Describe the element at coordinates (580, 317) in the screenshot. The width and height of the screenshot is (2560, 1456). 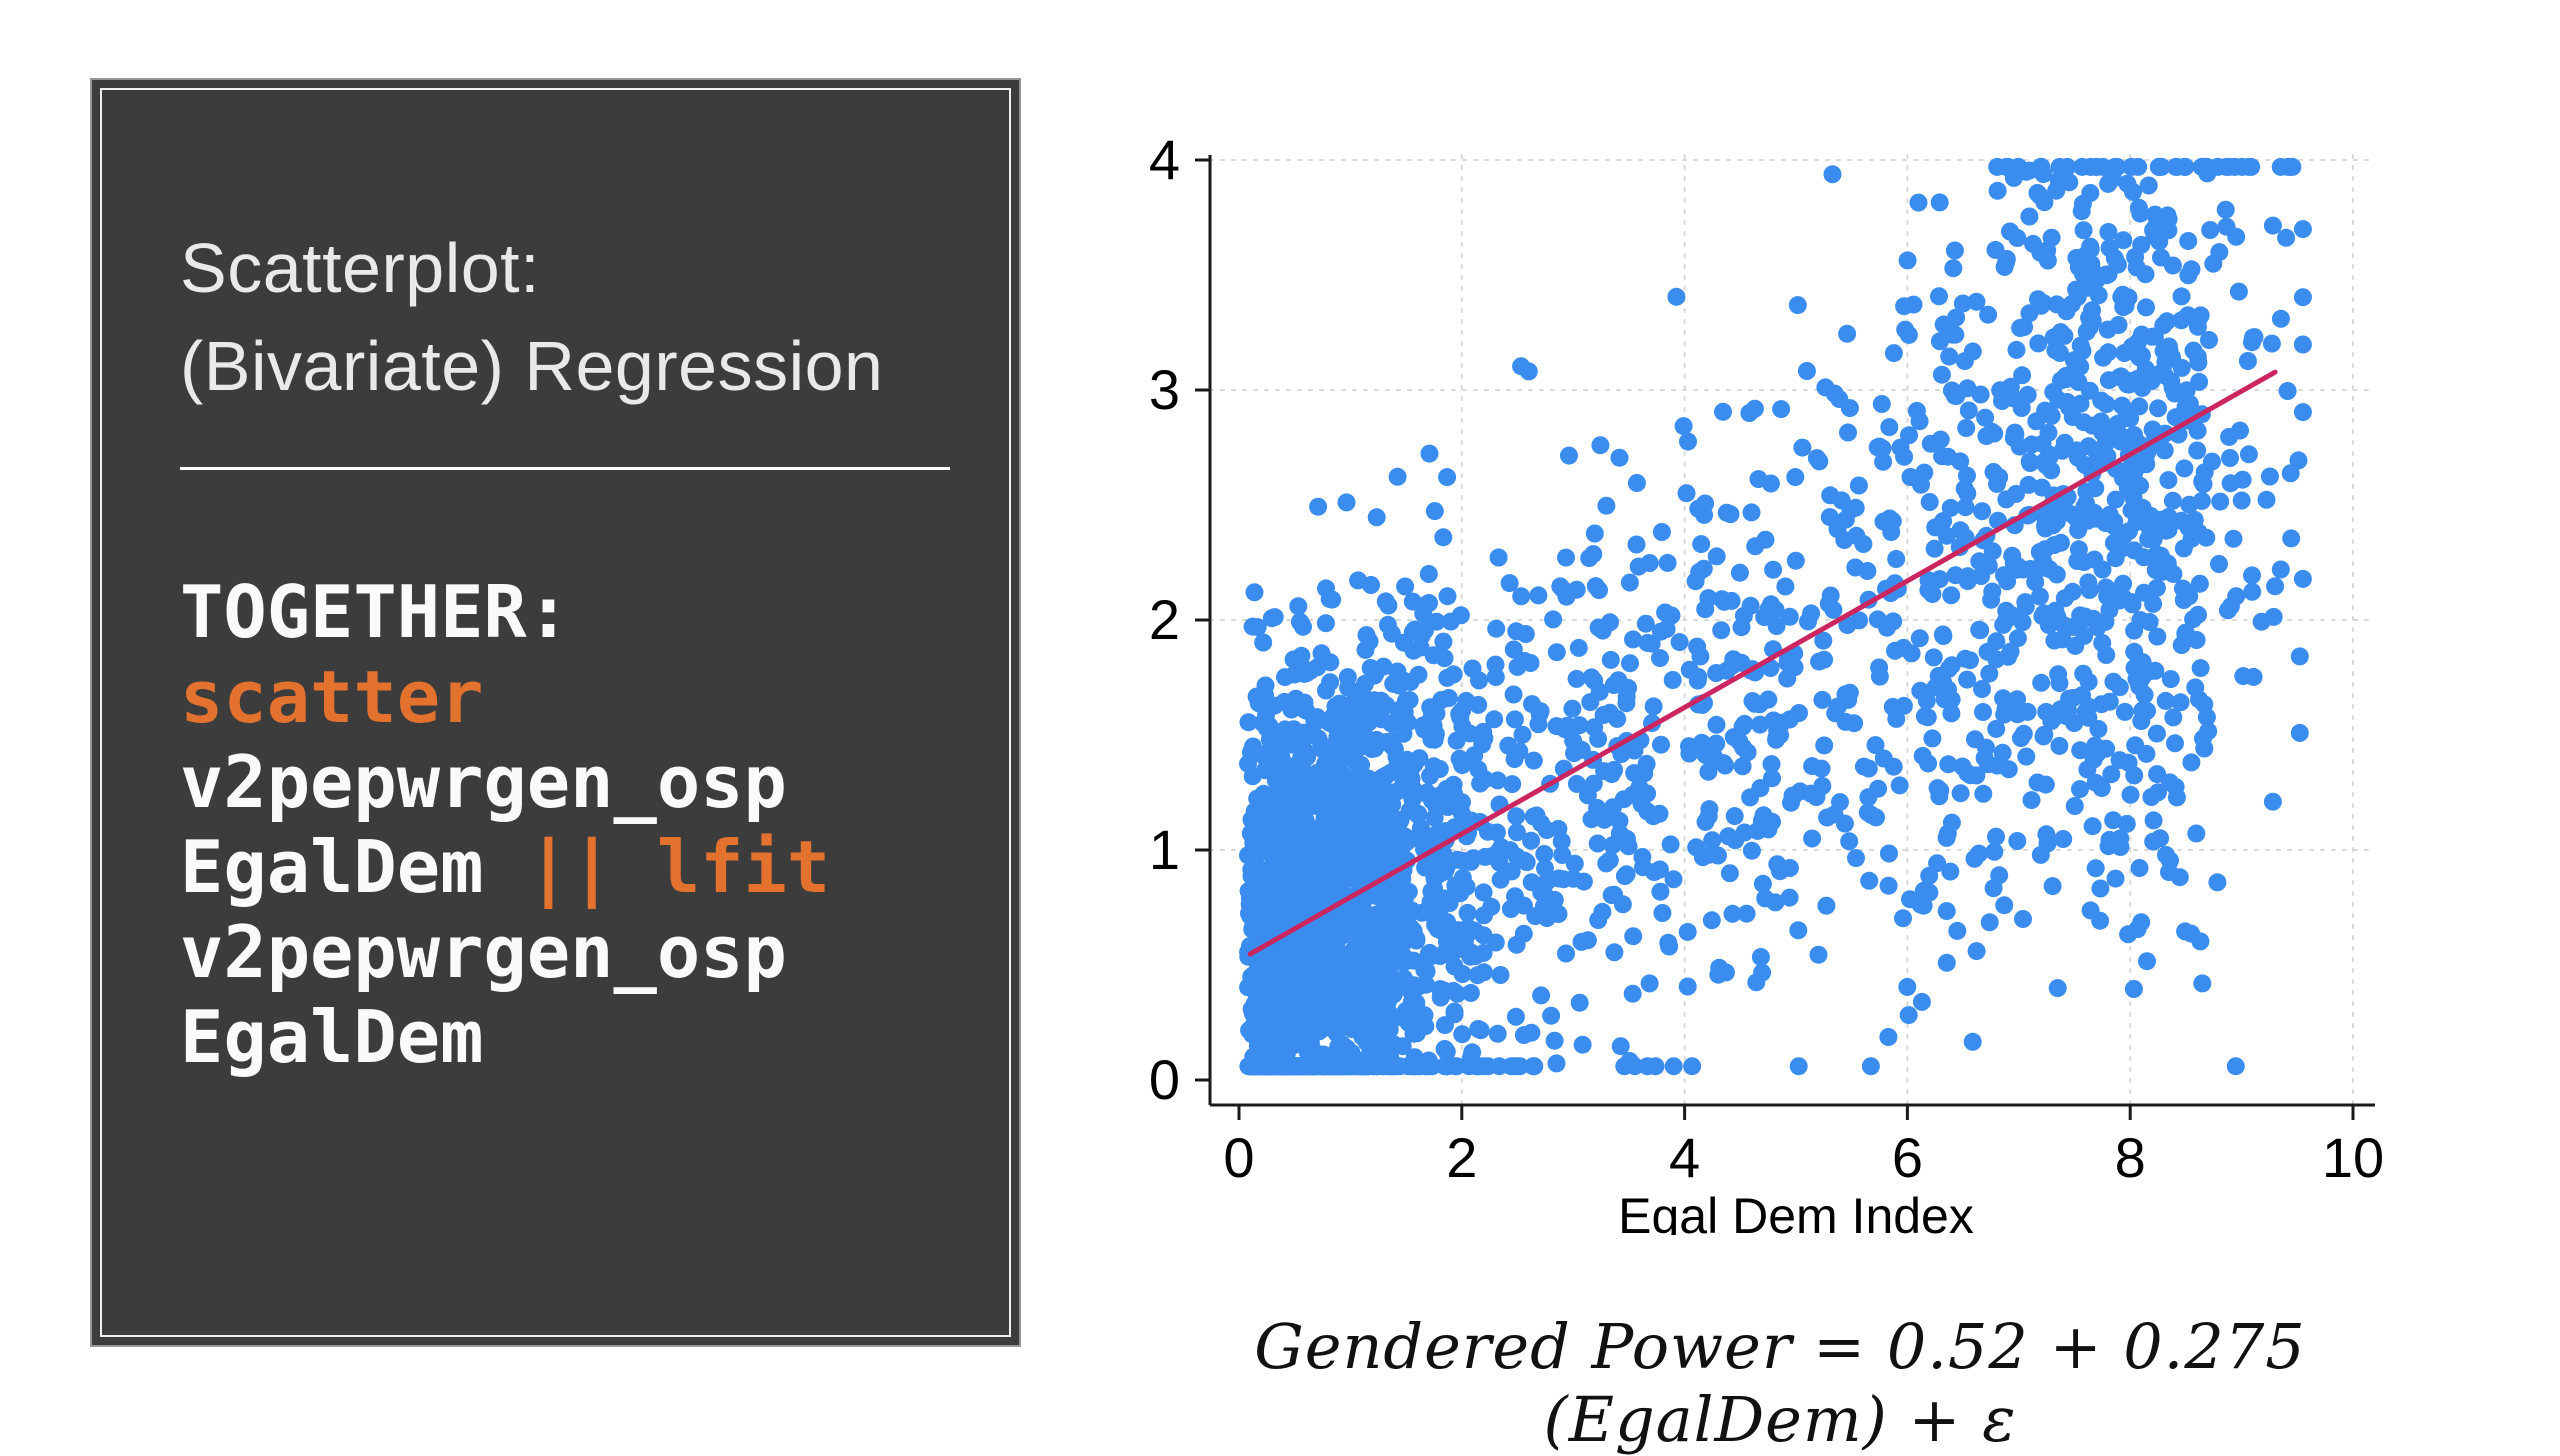
I see `panel-title: Scatterplot: (Bivariate) Regression` at that location.